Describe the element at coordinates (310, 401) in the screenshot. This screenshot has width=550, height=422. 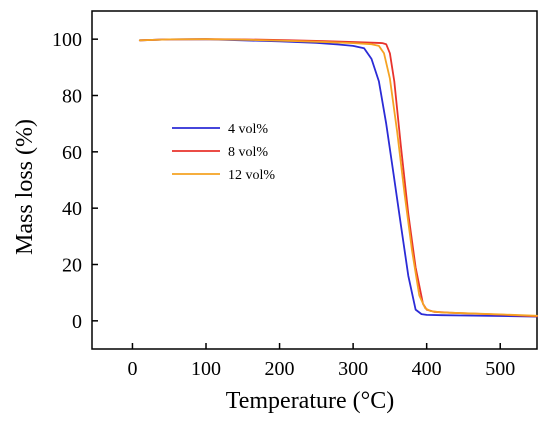
I see `x-axis-title: Temperature (°C)` at that location.